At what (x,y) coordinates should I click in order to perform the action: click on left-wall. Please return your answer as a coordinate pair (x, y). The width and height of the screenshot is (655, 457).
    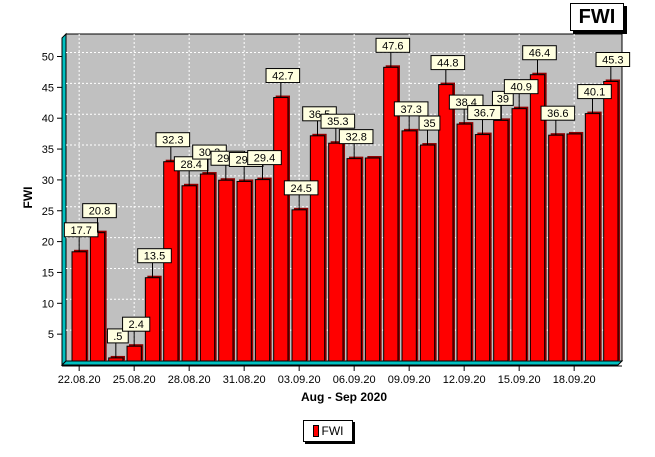
    Looking at the image, I should click on (64, 199).